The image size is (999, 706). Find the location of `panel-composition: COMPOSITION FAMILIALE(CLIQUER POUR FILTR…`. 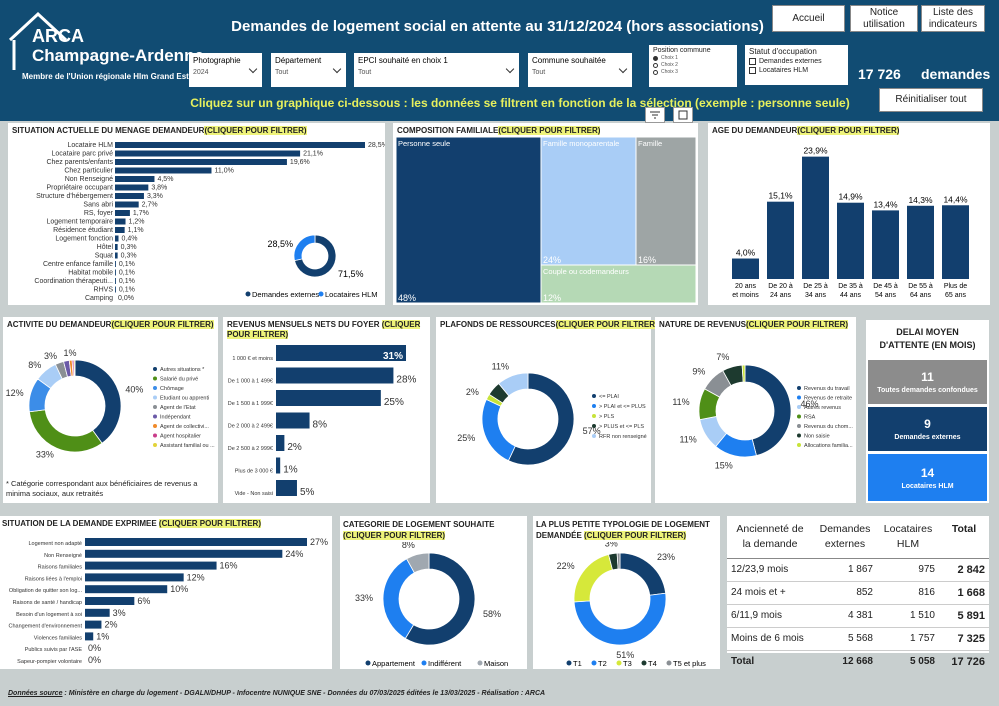

panel-composition: COMPOSITION FAMILIALE(CLIQUER POUR FILTR… is located at coordinates (545, 214).